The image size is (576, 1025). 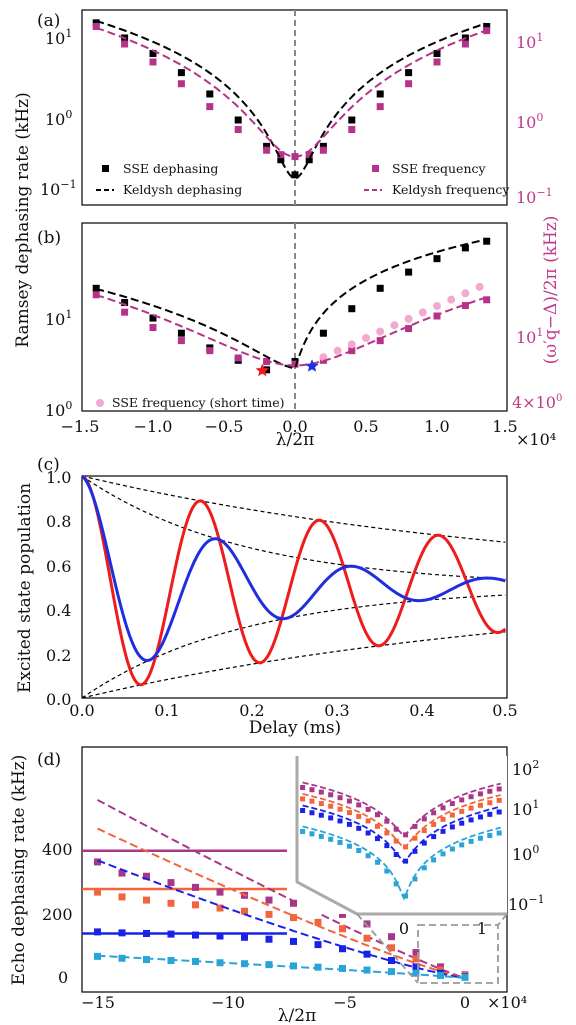 I want to click on legend-sse-frequency-marker, so click(x=375, y=168).